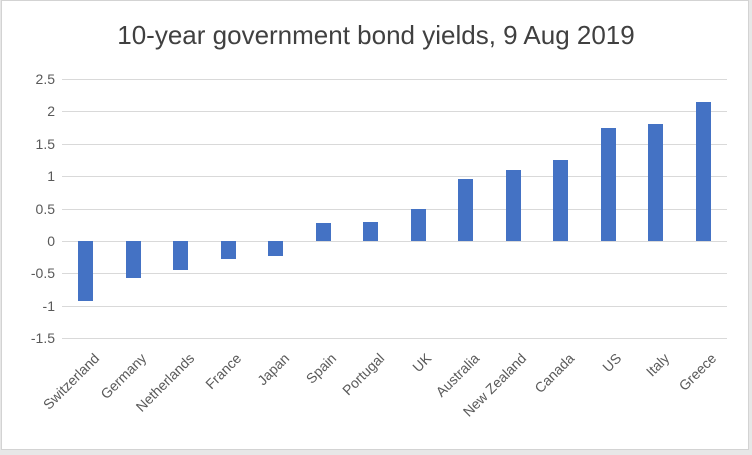  What do you see at coordinates (513, 205) in the screenshot?
I see `bar-new-zealand` at bounding box center [513, 205].